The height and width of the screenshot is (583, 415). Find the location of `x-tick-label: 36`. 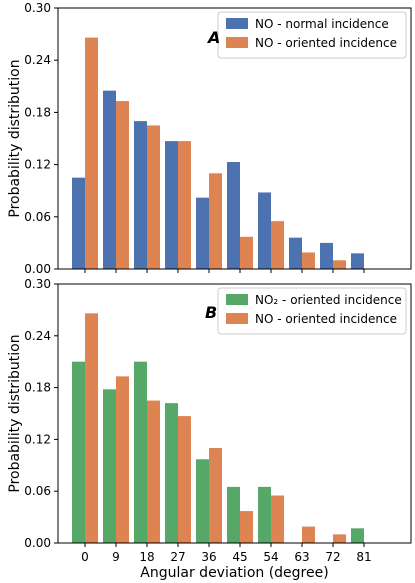

x-tick-label: 36 is located at coordinates (208, 557).